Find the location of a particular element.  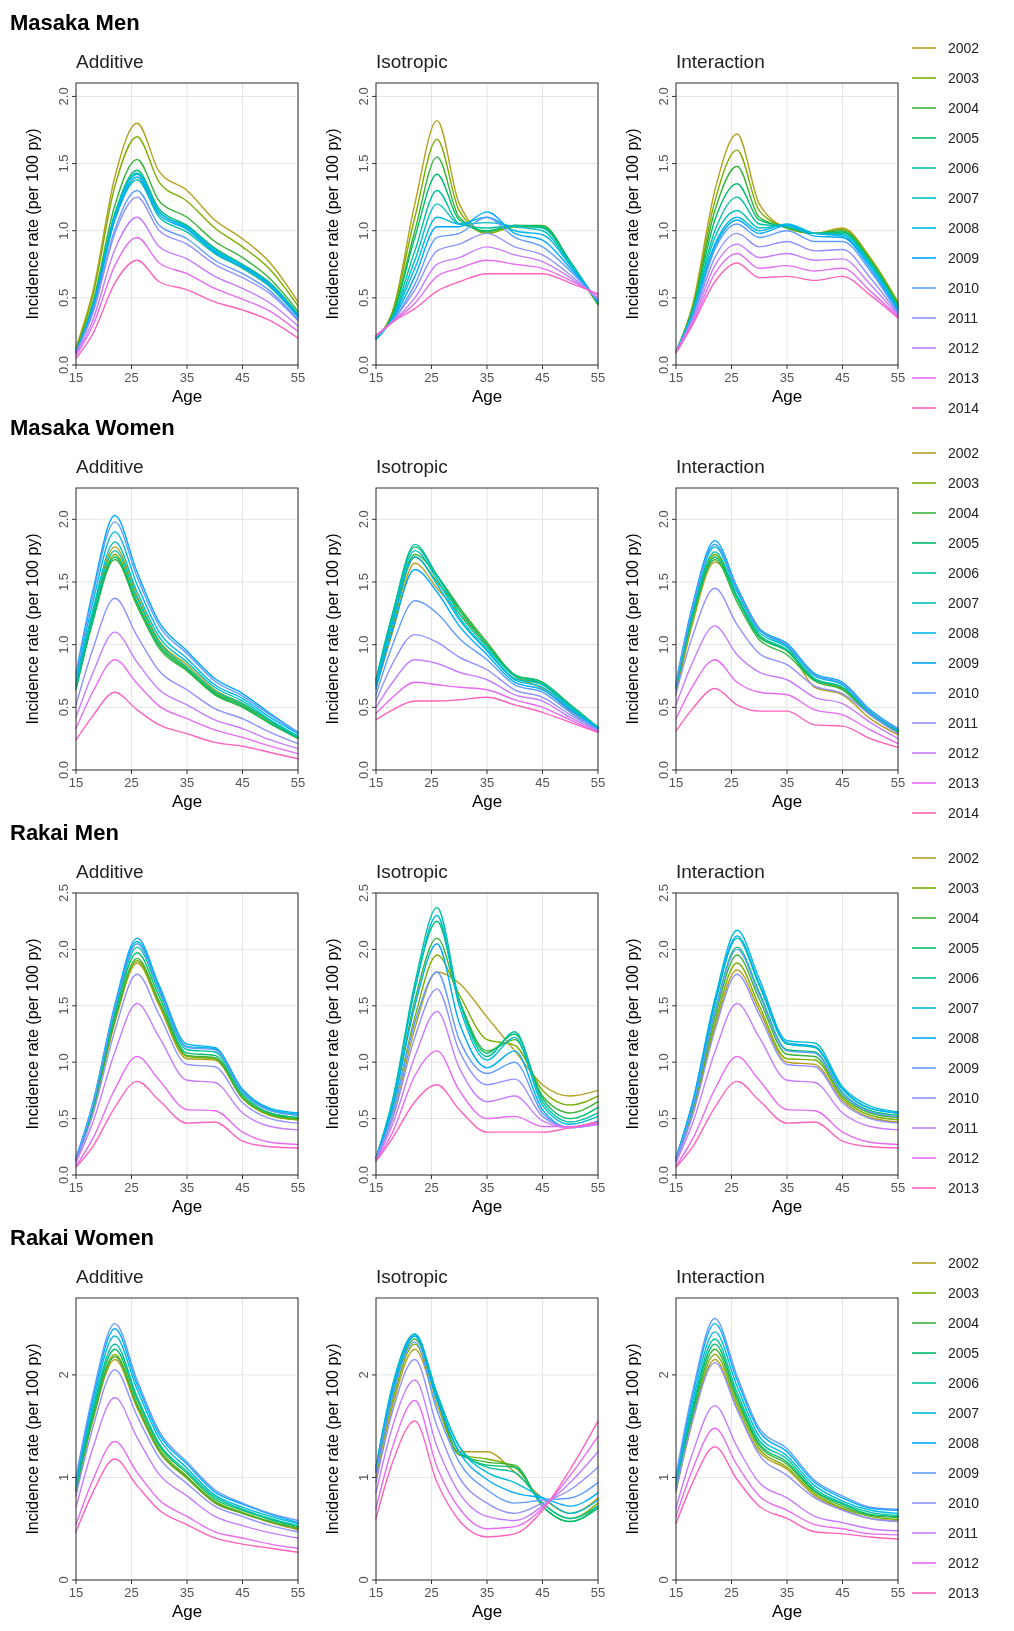

chart-subtitle: Additive is located at coordinates (110, 871).